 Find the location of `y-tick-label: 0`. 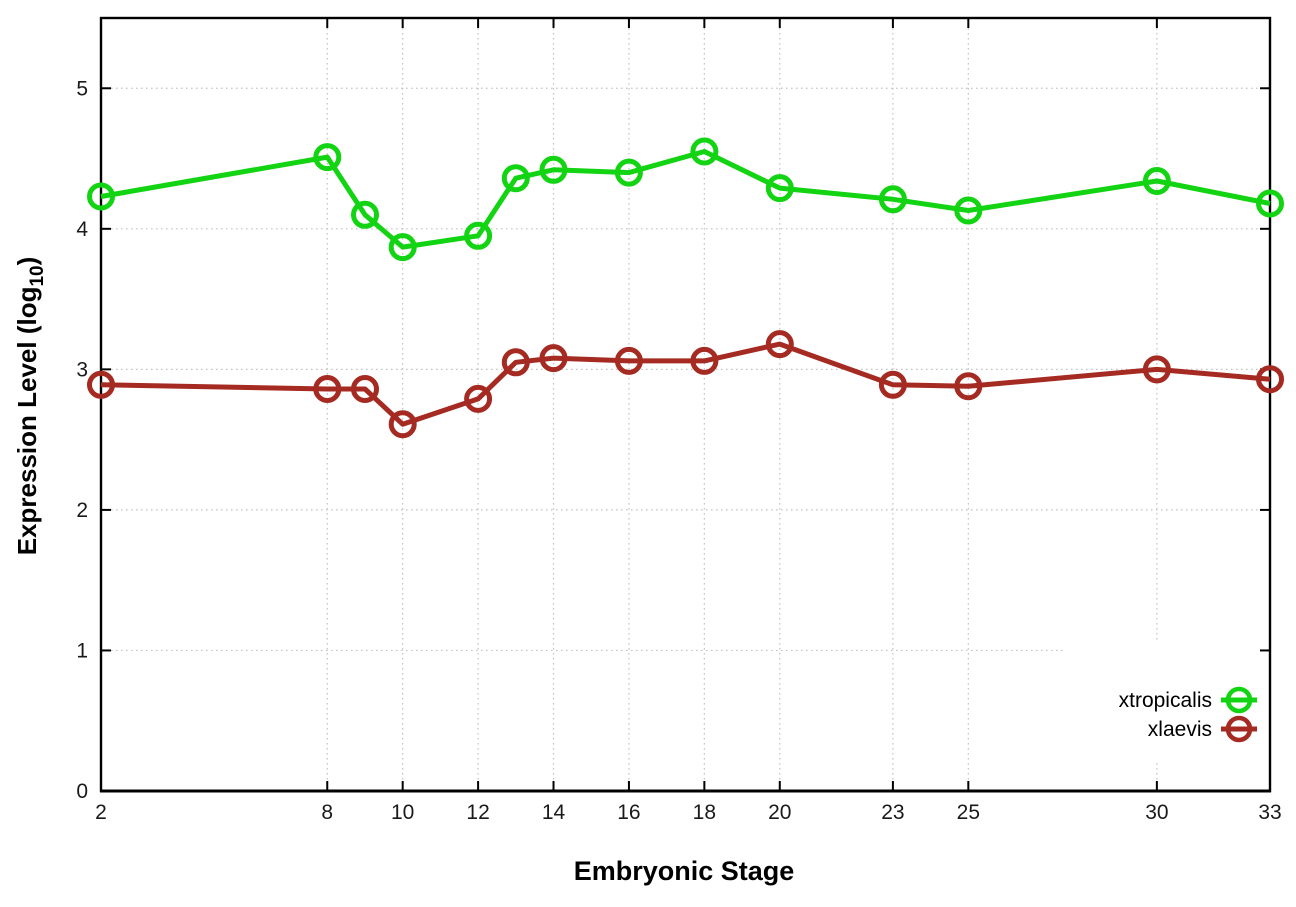

y-tick-label: 0 is located at coordinates (82, 791).